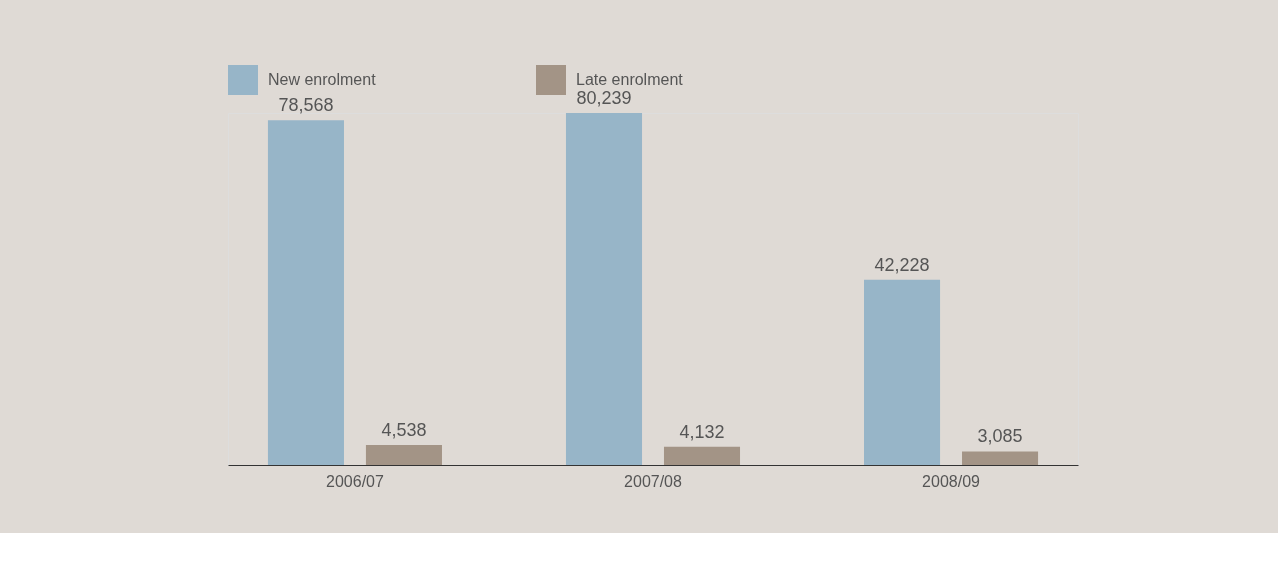 This screenshot has height=574, width=1282. What do you see at coordinates (355, 481) in the screenshot?
I see `x-tick-label: 2006/07` at bounding box center [355, 481].